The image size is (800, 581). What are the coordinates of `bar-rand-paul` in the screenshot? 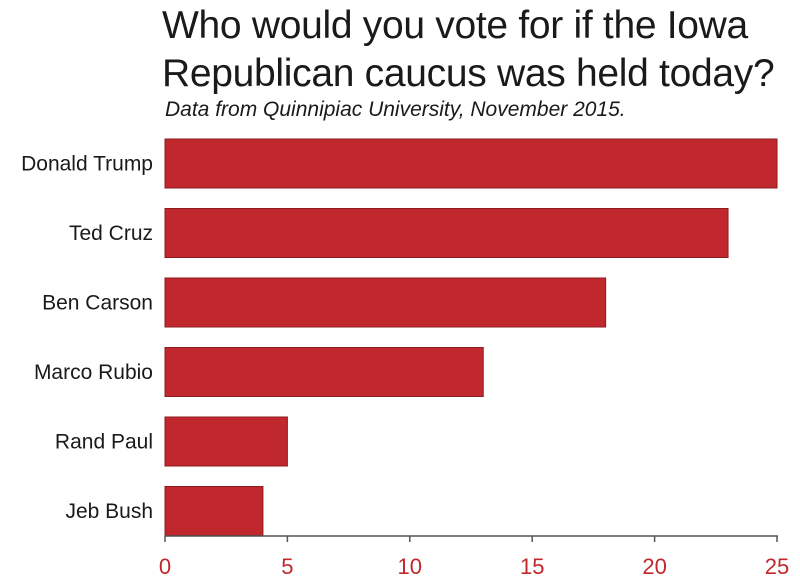 It's located at (226, 441).